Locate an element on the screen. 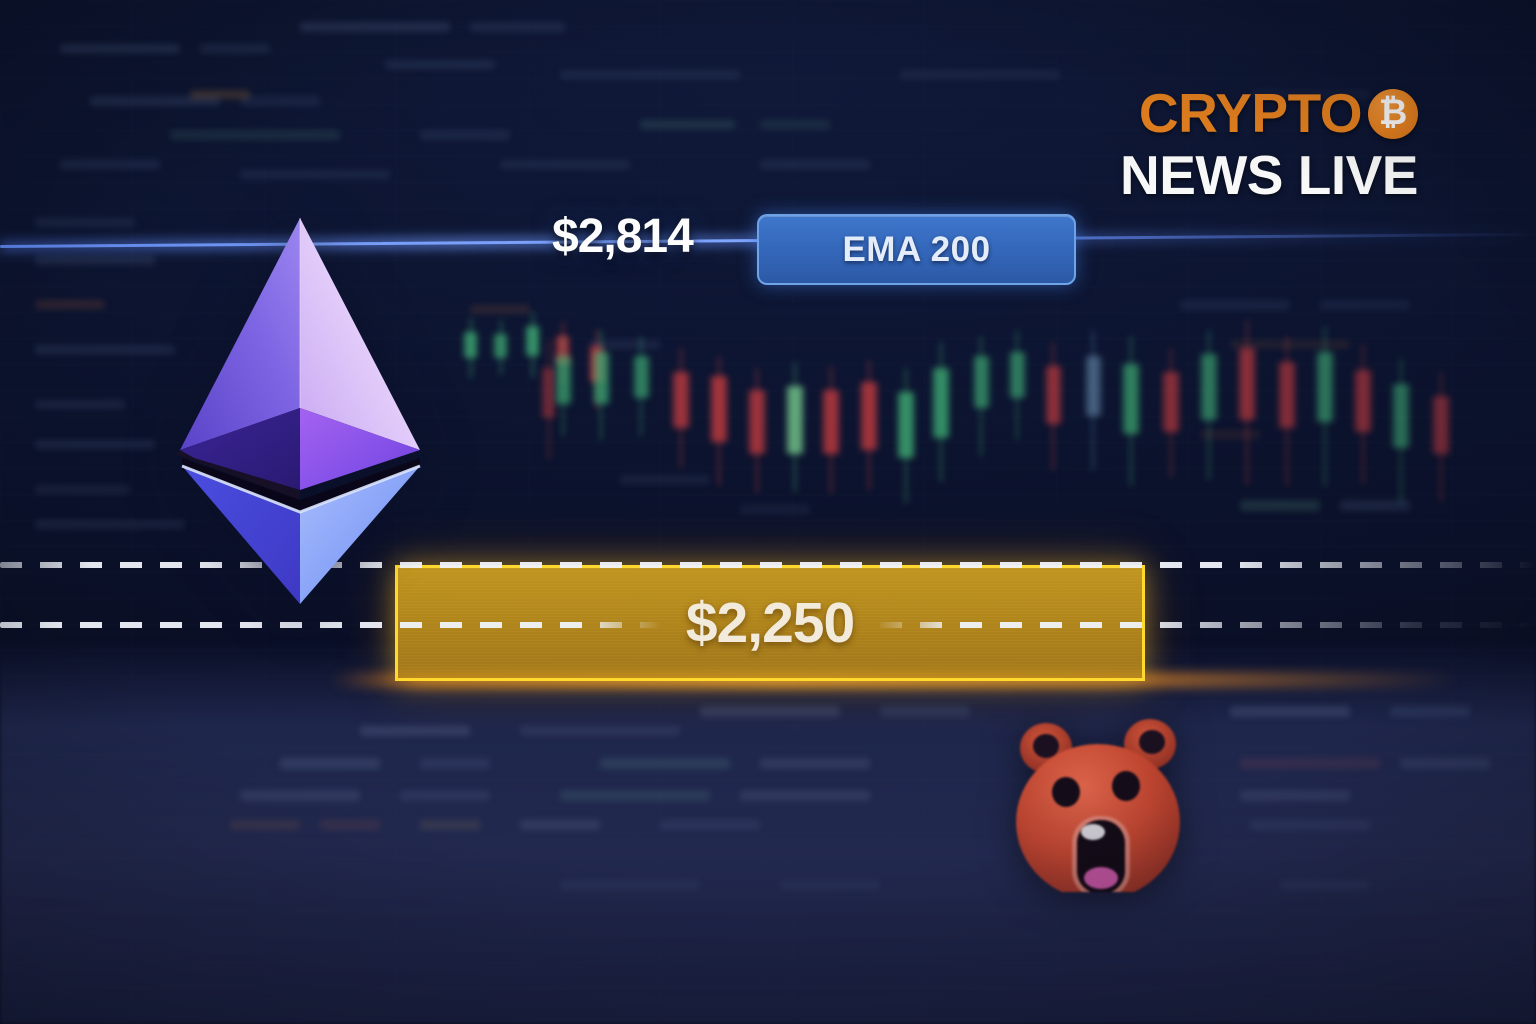 The image size is (1536, 1024). channel-logo: CRYPTO ₿ NEWS LIVE is located at coordinates (1269, 146).